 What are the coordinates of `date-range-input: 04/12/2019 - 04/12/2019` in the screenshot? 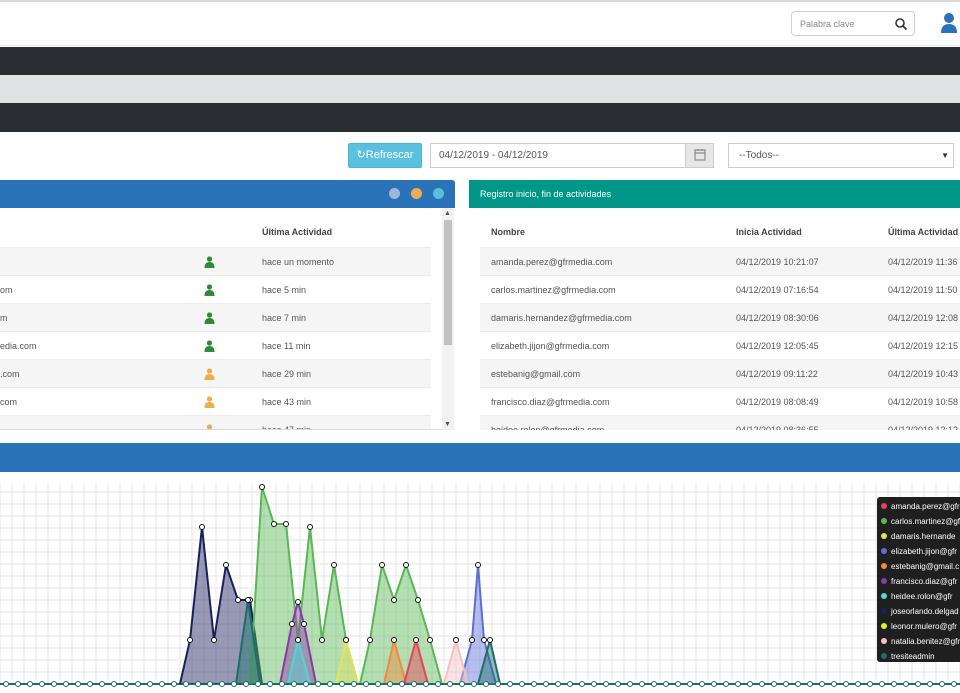 It's located at (558, 155).